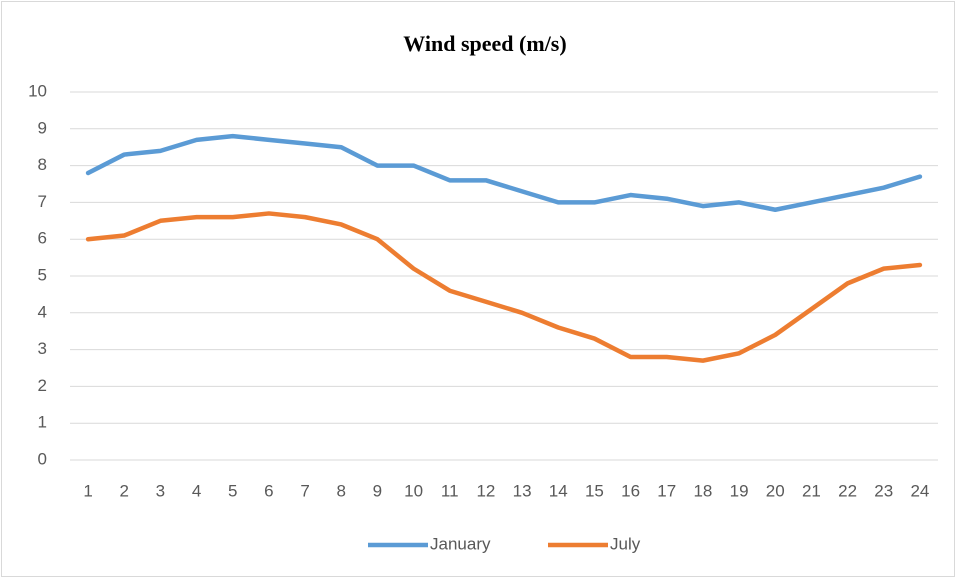  I want to click on y-tick-label: 0, so click(42, 458).